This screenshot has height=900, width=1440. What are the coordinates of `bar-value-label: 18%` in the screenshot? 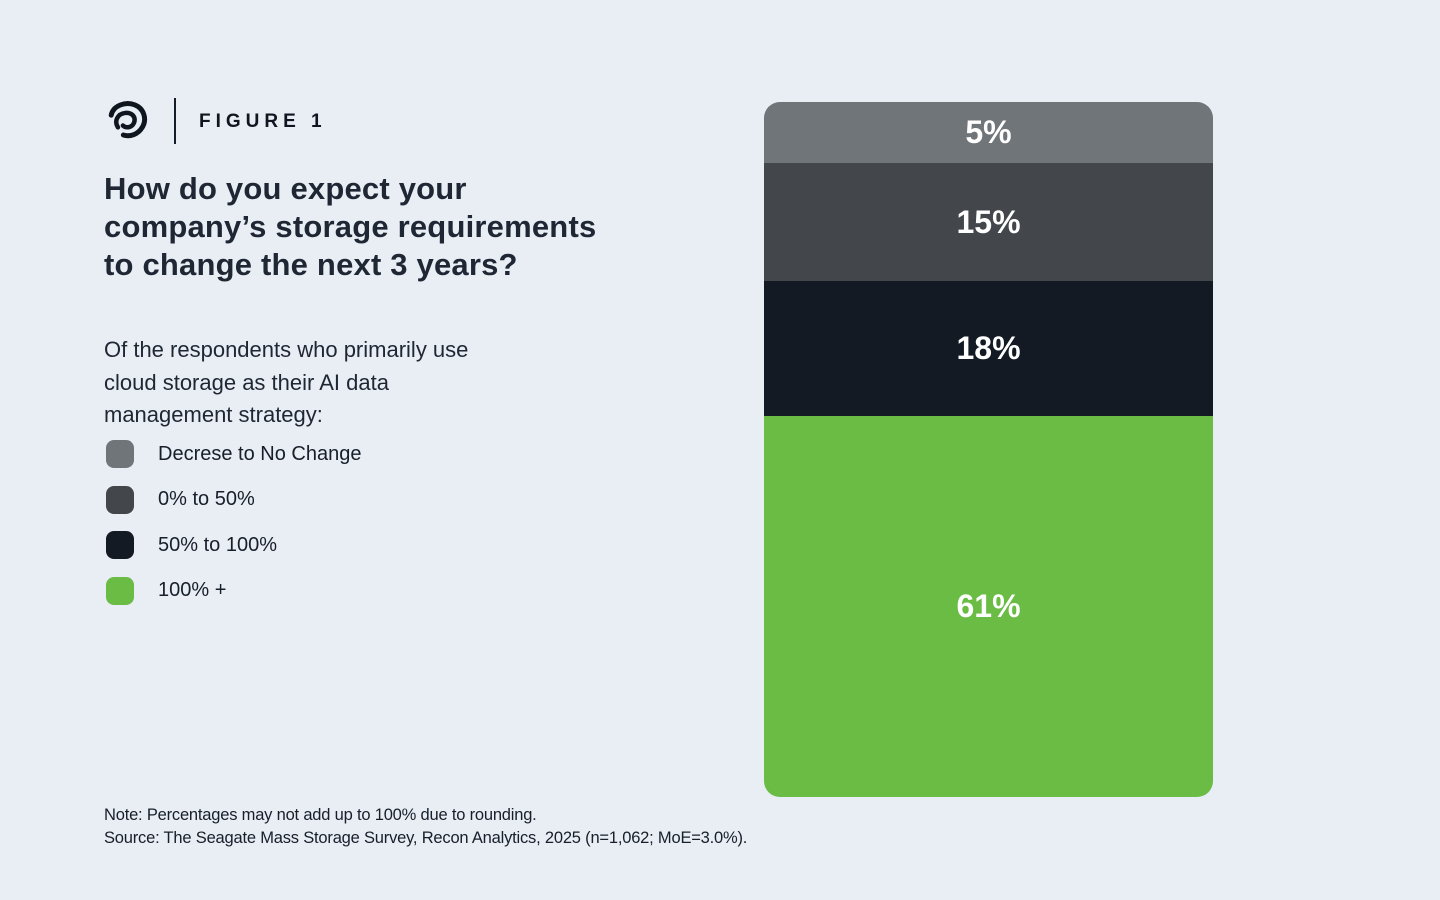 It's located at (988, 348).